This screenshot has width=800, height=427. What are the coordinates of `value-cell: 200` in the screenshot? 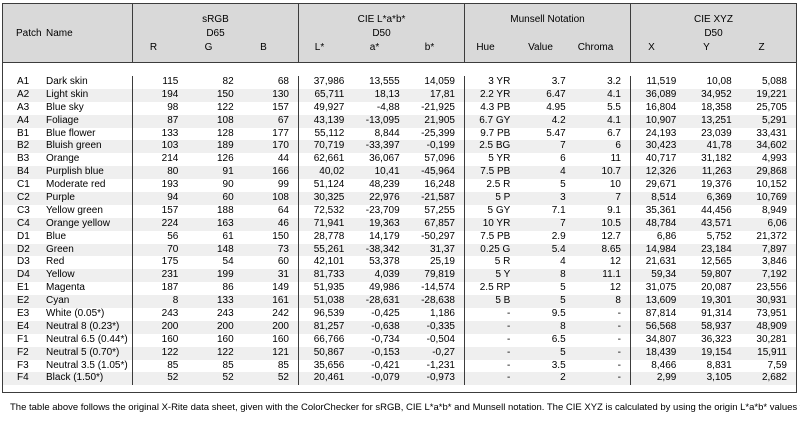 It's located at (225, 326).